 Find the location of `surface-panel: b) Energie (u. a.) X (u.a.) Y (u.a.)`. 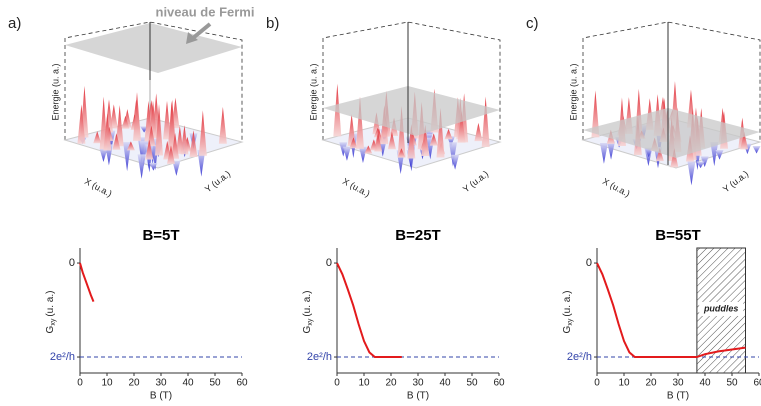

surface-panel: b) Energie (u. a.) X (u.a.) Y (u.a.) is located at coordinates (384, 107).